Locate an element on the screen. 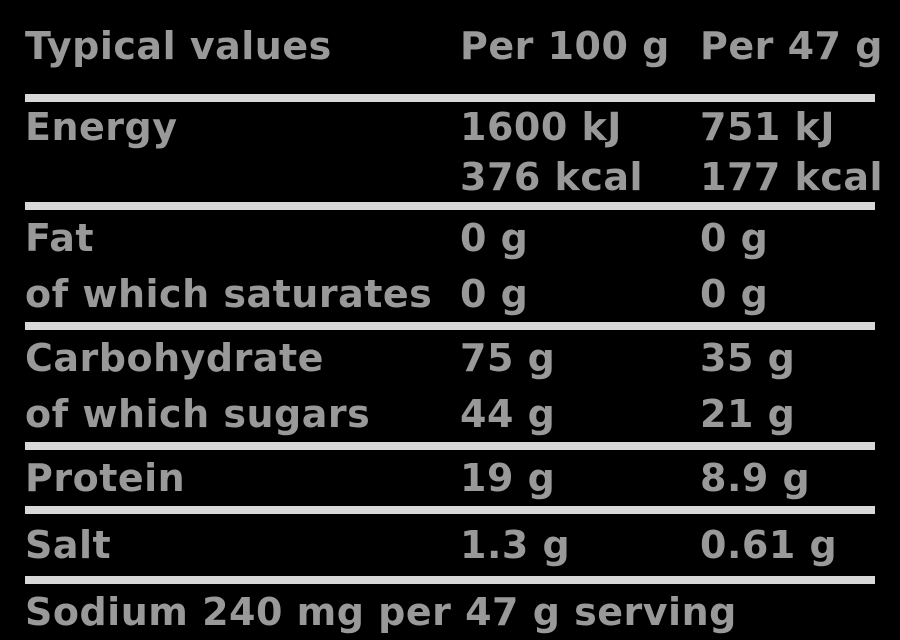 The image size is (900, 640). value-per100: 44 g is located at coordinates (508, 414).